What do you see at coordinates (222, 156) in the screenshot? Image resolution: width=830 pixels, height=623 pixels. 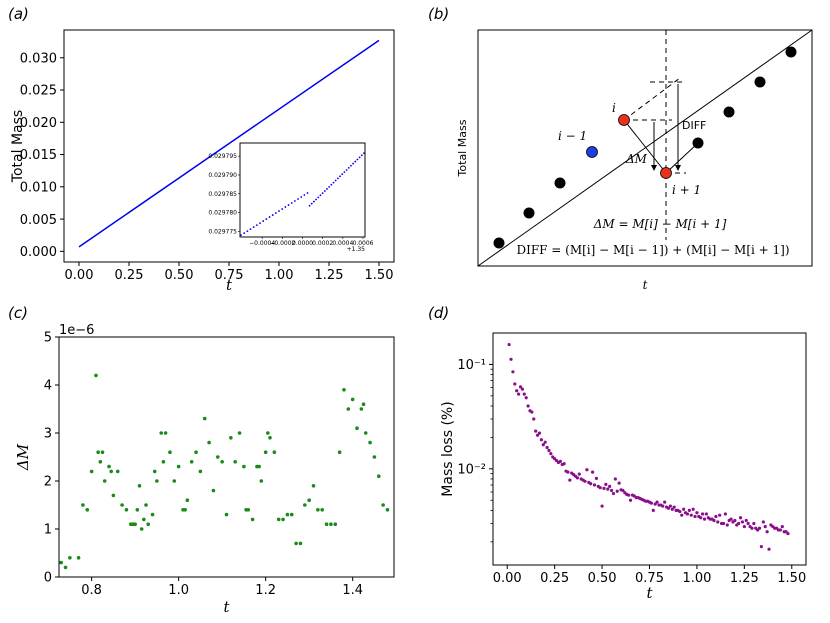 I see `inset-y-tick-label: 0.029795` at bounding box center [222, 156].